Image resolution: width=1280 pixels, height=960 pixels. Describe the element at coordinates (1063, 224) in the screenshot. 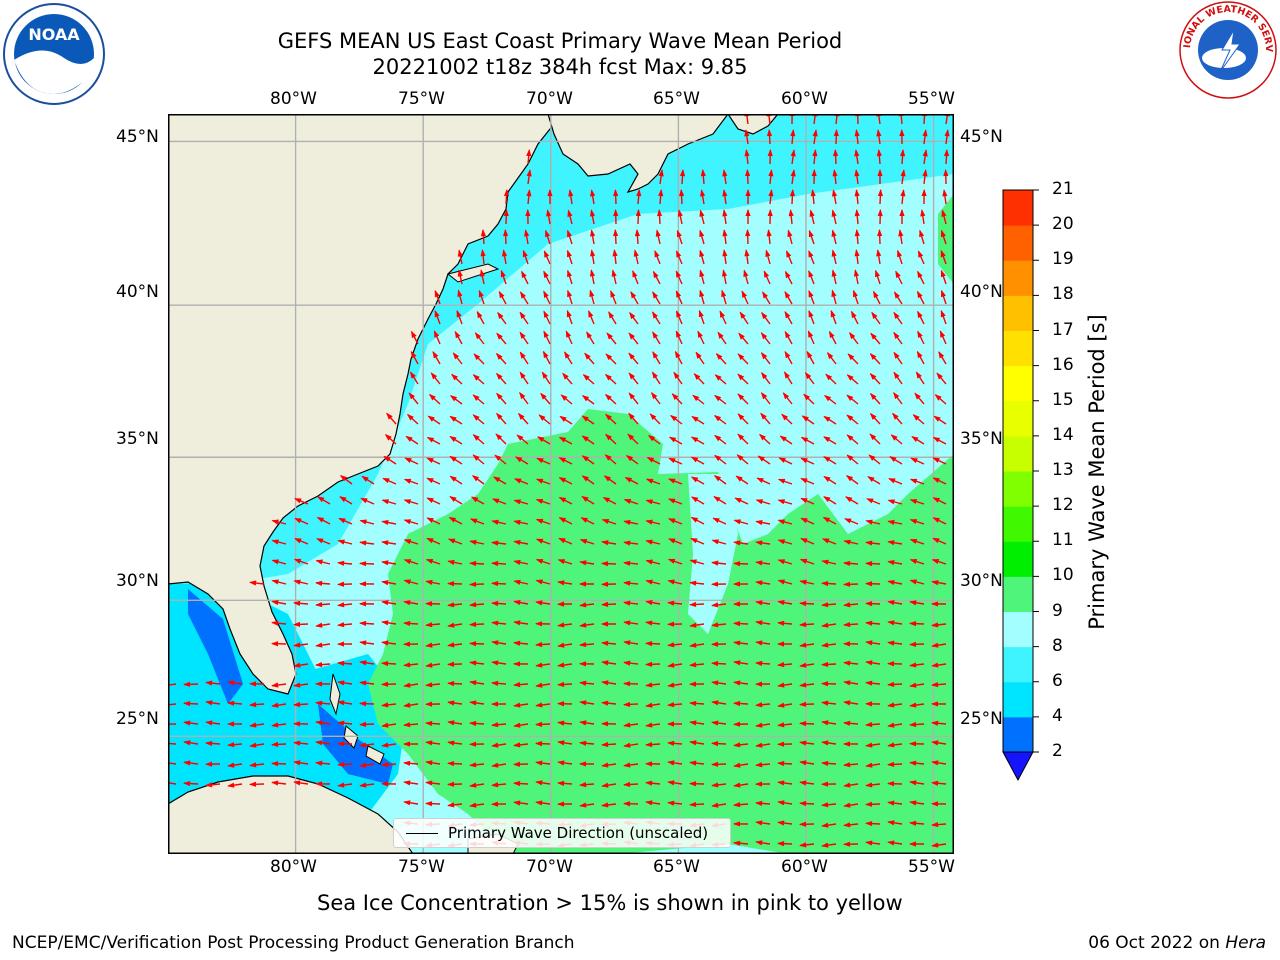

I see `colorbar-tick-label: 20` at that location.